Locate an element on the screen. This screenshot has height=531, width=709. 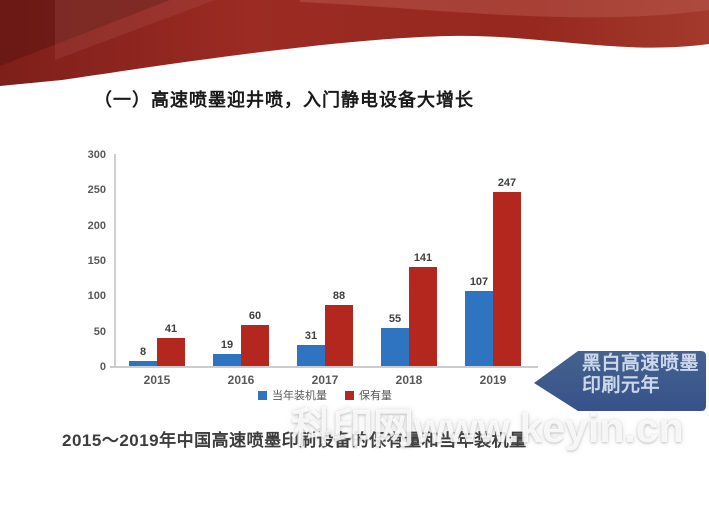
bar-value-label: 88 is located at coordinates (339, 296).